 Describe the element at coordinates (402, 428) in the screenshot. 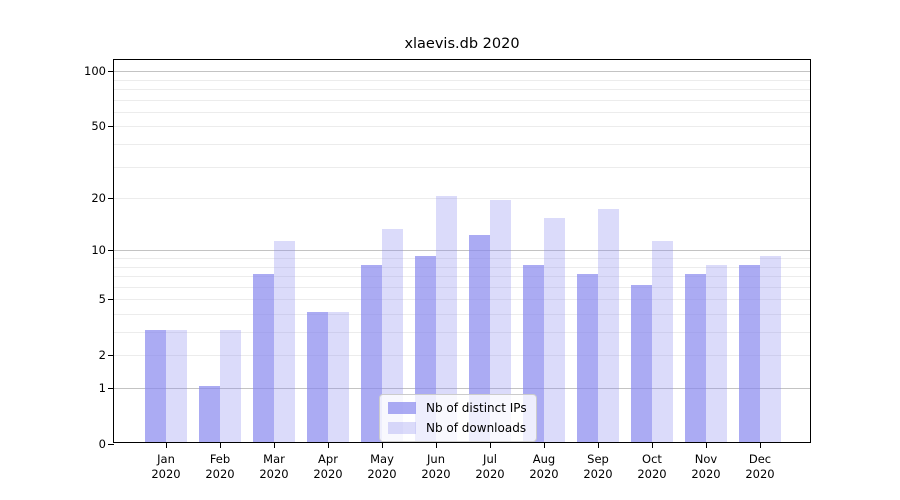

I see `legend-swatch-downloads` at that location.